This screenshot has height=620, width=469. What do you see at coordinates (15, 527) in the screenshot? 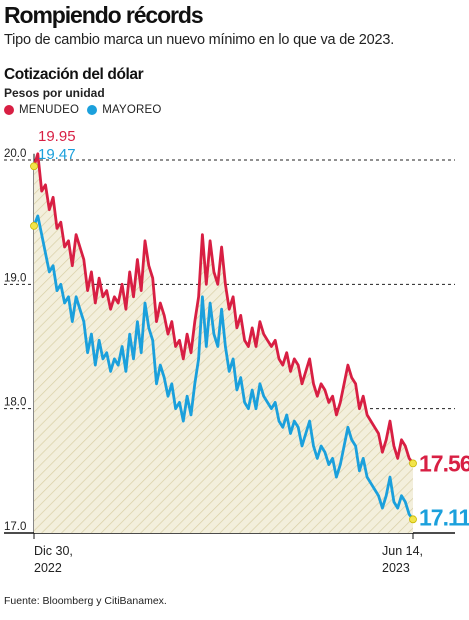
I see `y-tick-label: 17.0` at bounding box center [15, 527].